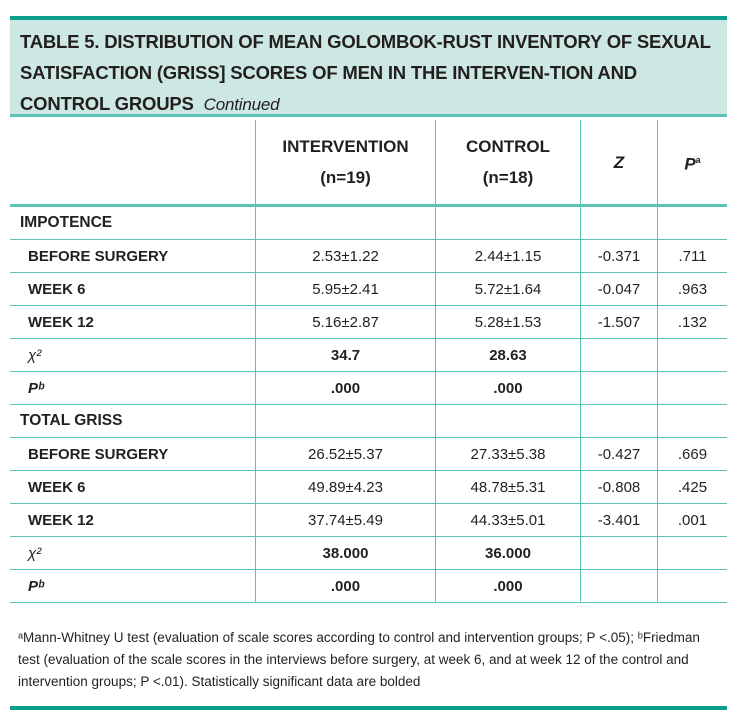  Describe the element at coordinates (508, 553) in the screenshot. I see `table-cell: 36.000` at that location.